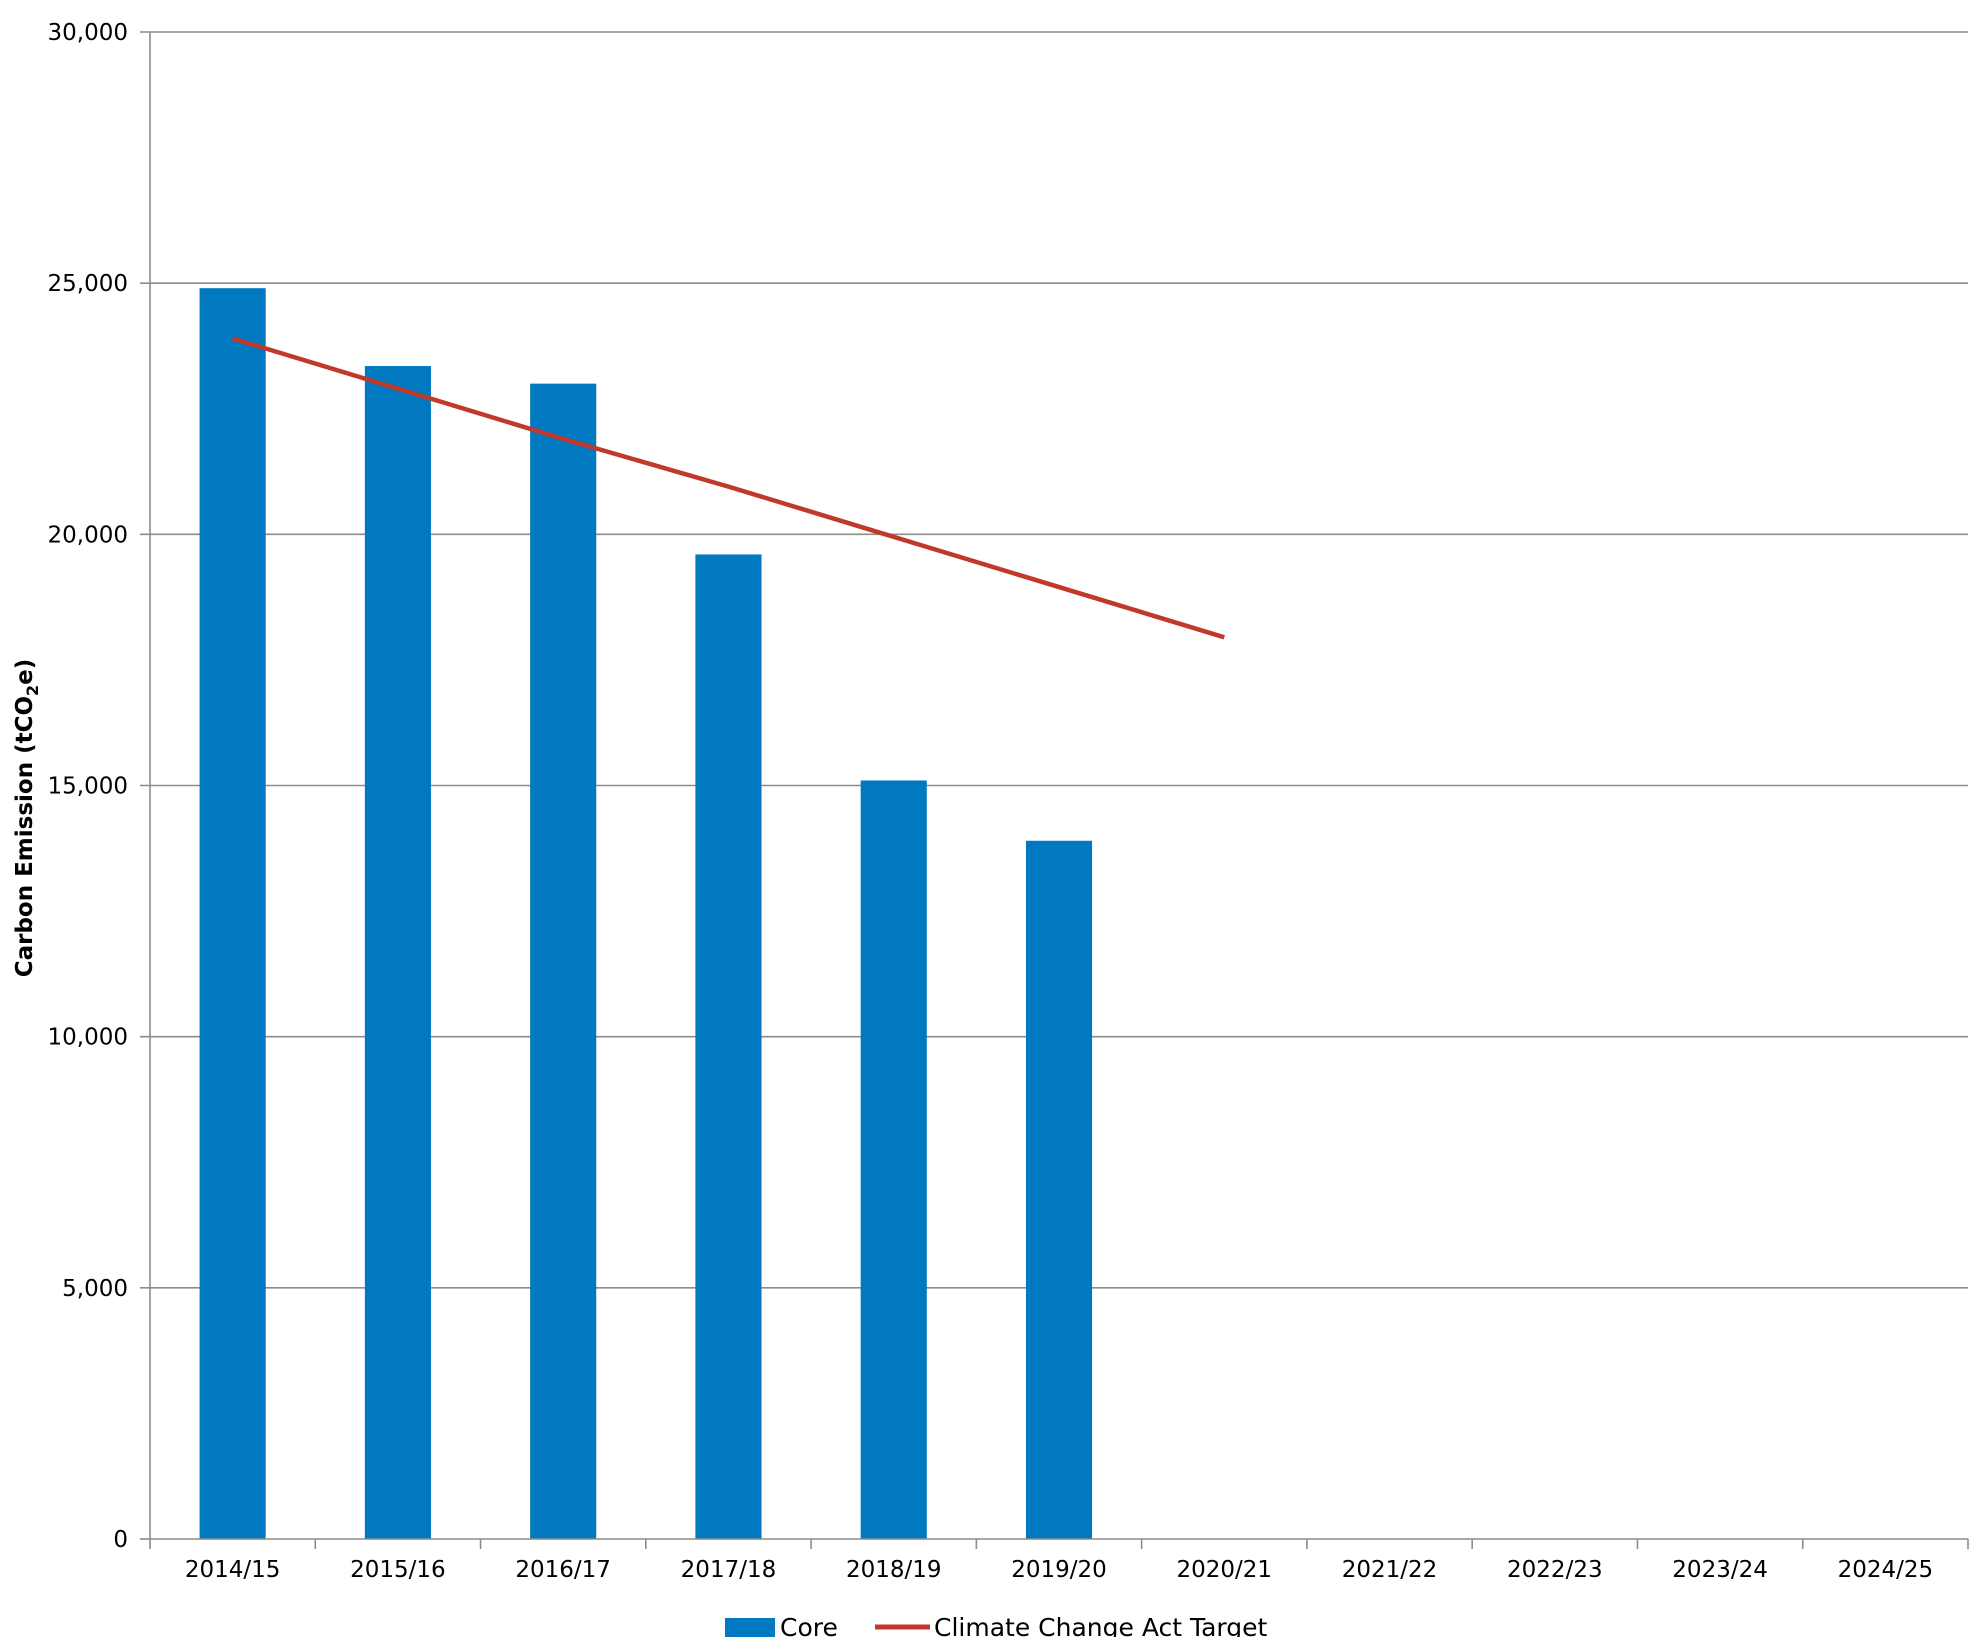 The width and height of the screenshot is (1980, 1637). Describe the element at coordinates (1390, 1570) in the screenshot. I see `x-tick-label: 2021/22` at that location.